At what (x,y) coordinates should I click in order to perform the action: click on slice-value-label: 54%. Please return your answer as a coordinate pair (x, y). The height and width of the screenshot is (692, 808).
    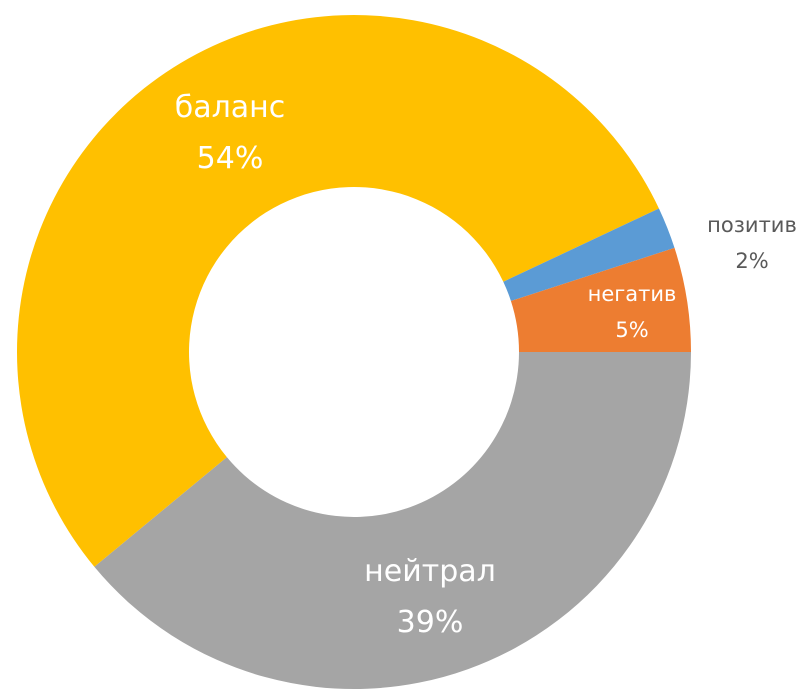
    Looking at the image, I should click on (230, 158).